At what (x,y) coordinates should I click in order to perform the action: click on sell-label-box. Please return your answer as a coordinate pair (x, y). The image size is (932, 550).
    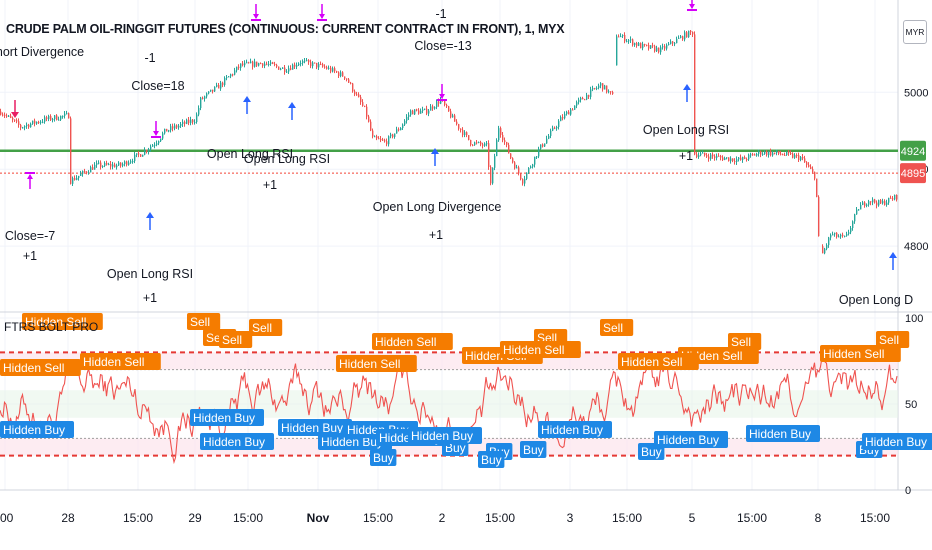
    Looking at the image, I should click on (204, 321).